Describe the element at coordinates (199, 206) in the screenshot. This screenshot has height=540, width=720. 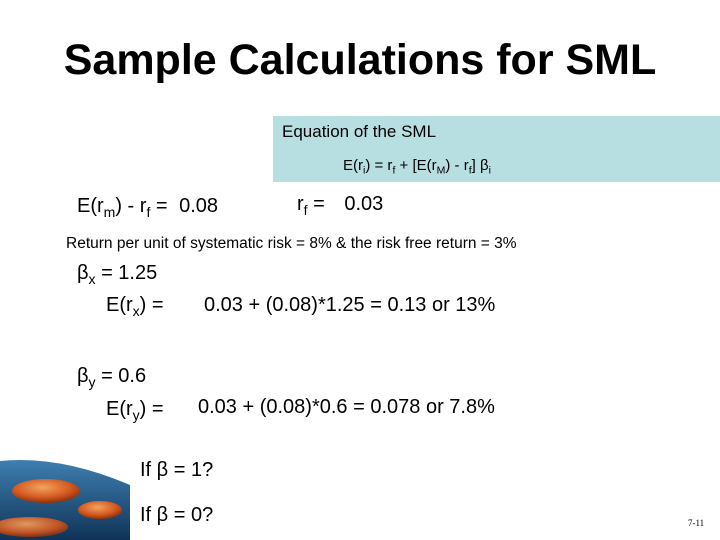
I see `market-risk-premium-value: 0.08` at that location.